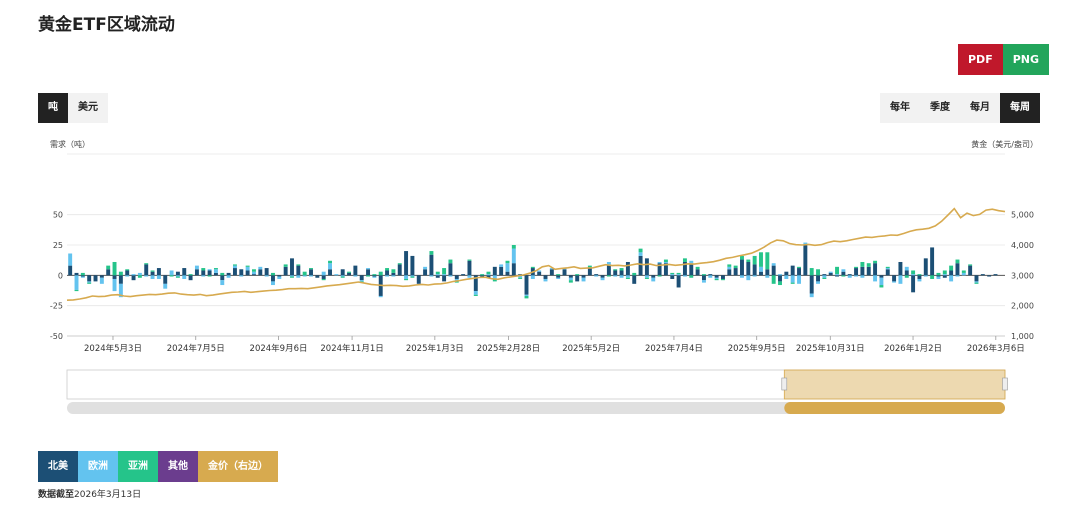 The height and width of the screenshot is (505, 1080). I want to click on x-tick-label: 2024年7月5日, so click(196, 348).